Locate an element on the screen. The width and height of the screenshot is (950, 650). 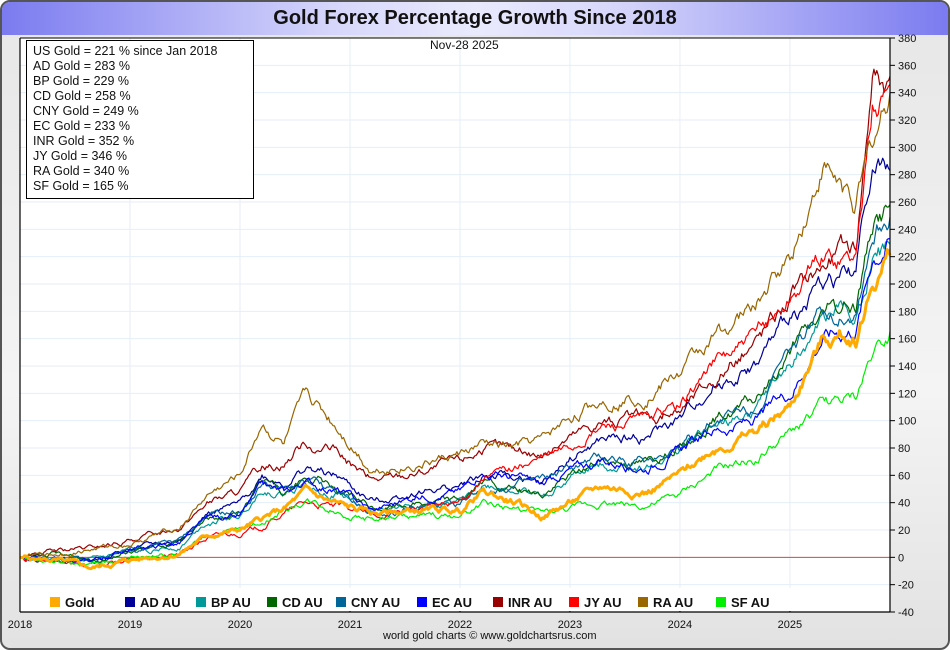
x-tick-label: 2018 is located at coordinates (20, 625).